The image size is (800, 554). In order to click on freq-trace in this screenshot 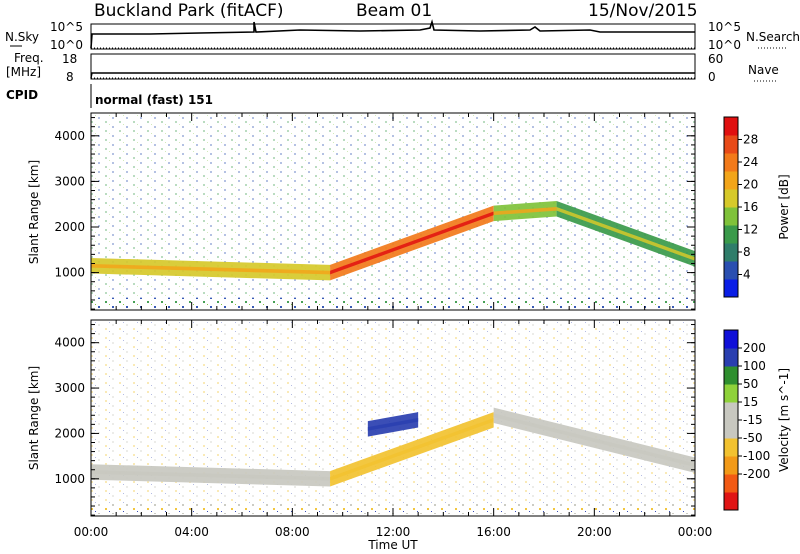, I will do `click(392, 75)`.